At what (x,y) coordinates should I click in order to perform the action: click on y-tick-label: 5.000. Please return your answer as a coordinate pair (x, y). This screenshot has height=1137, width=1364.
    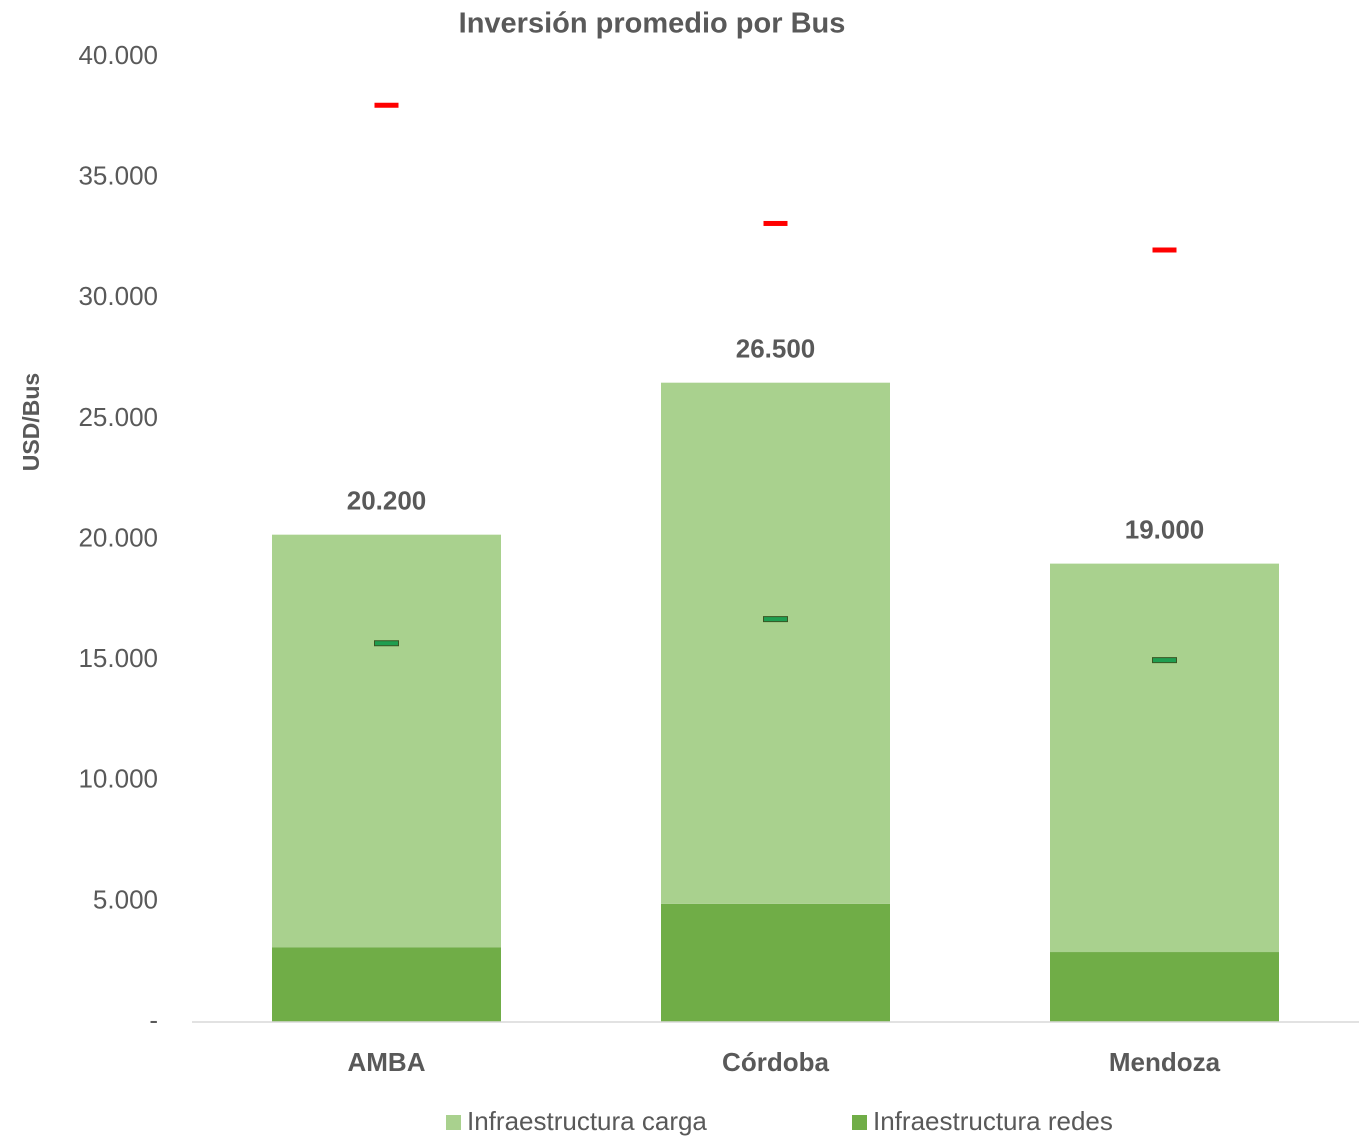
    Looking at the image, I should click on (125, 899).